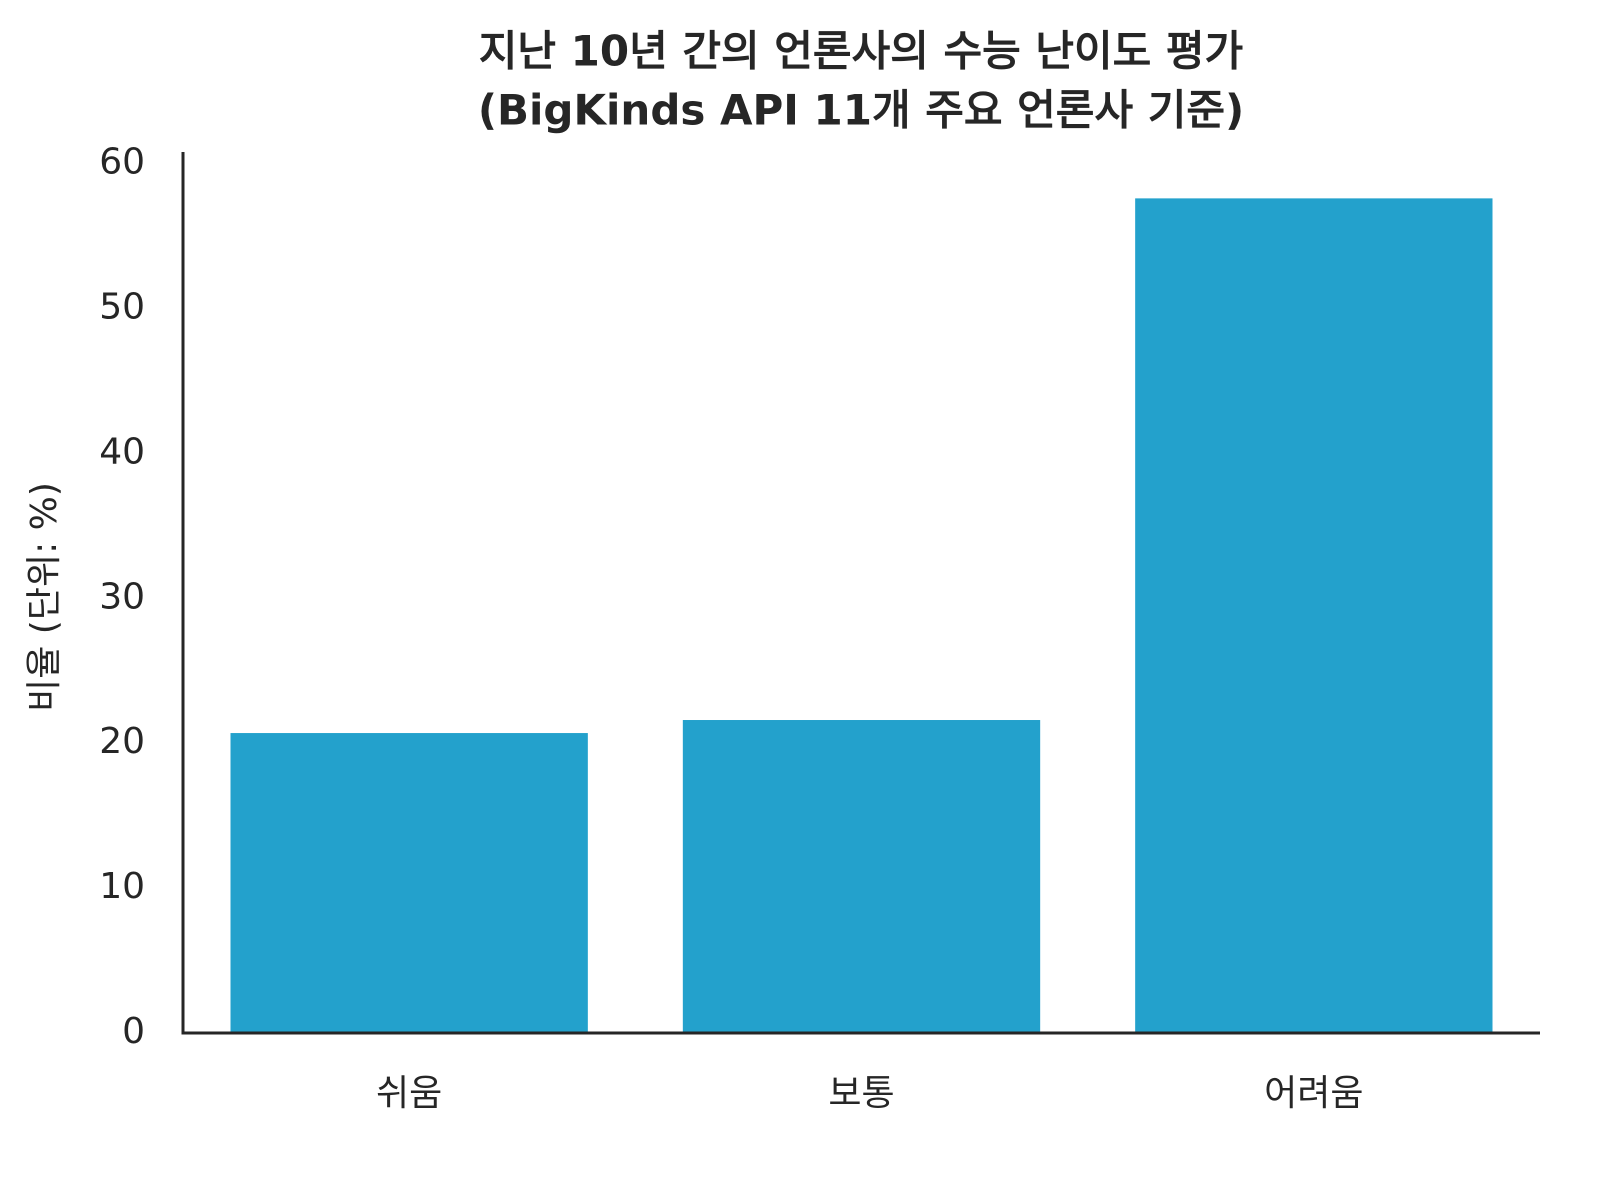  Describe the element at coordinates (122, 596) in the screenshot. I see `y-tick-label: 30` at that location.